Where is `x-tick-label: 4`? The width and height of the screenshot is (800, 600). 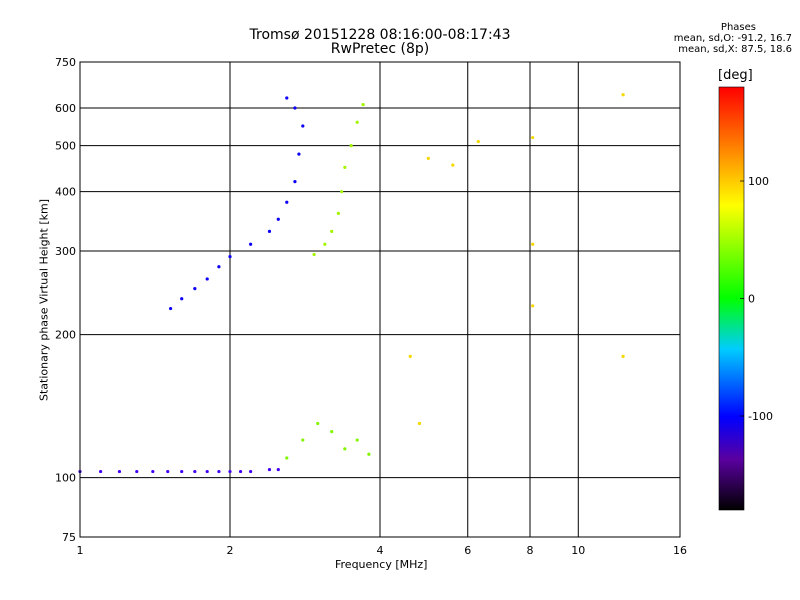
x-tick-label: 4 is located at coordinates (380, 550).